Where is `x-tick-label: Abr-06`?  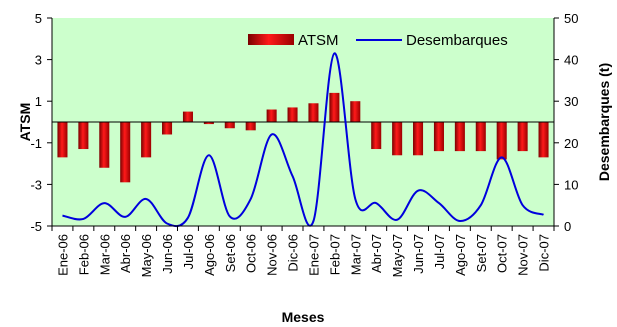 x-tick-label: Abr-06 is located at coordinates (125, 253).